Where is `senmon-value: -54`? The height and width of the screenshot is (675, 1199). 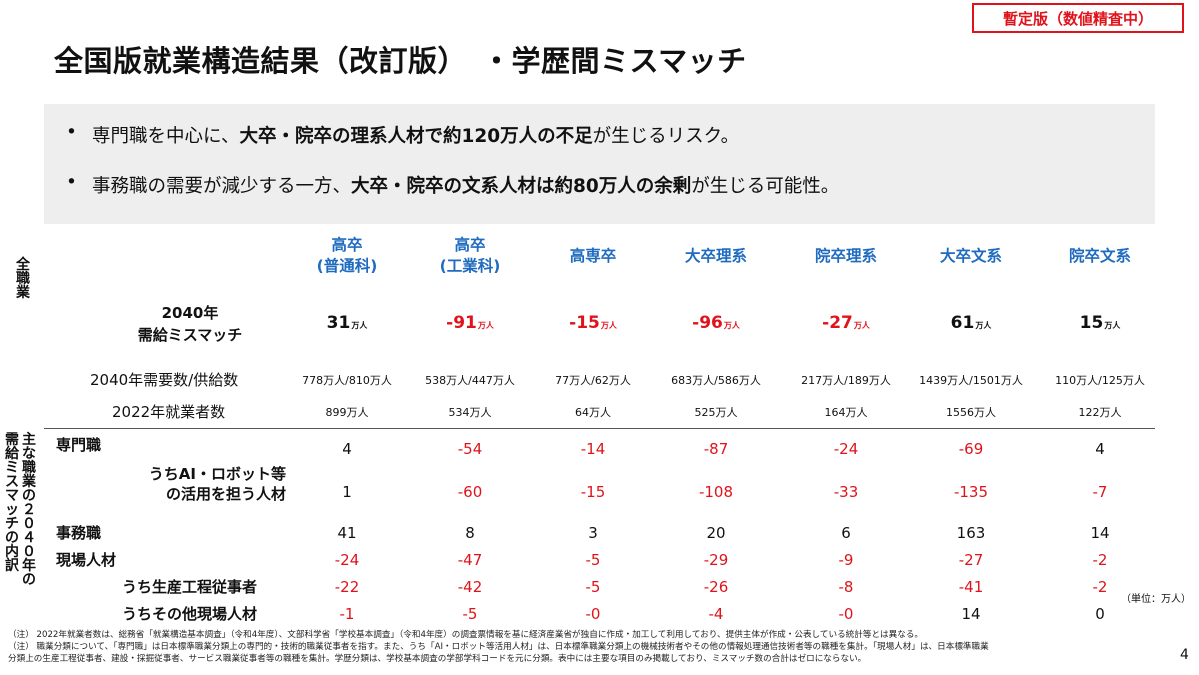 senmon-value: -54 is located at coordinates (470, 449).